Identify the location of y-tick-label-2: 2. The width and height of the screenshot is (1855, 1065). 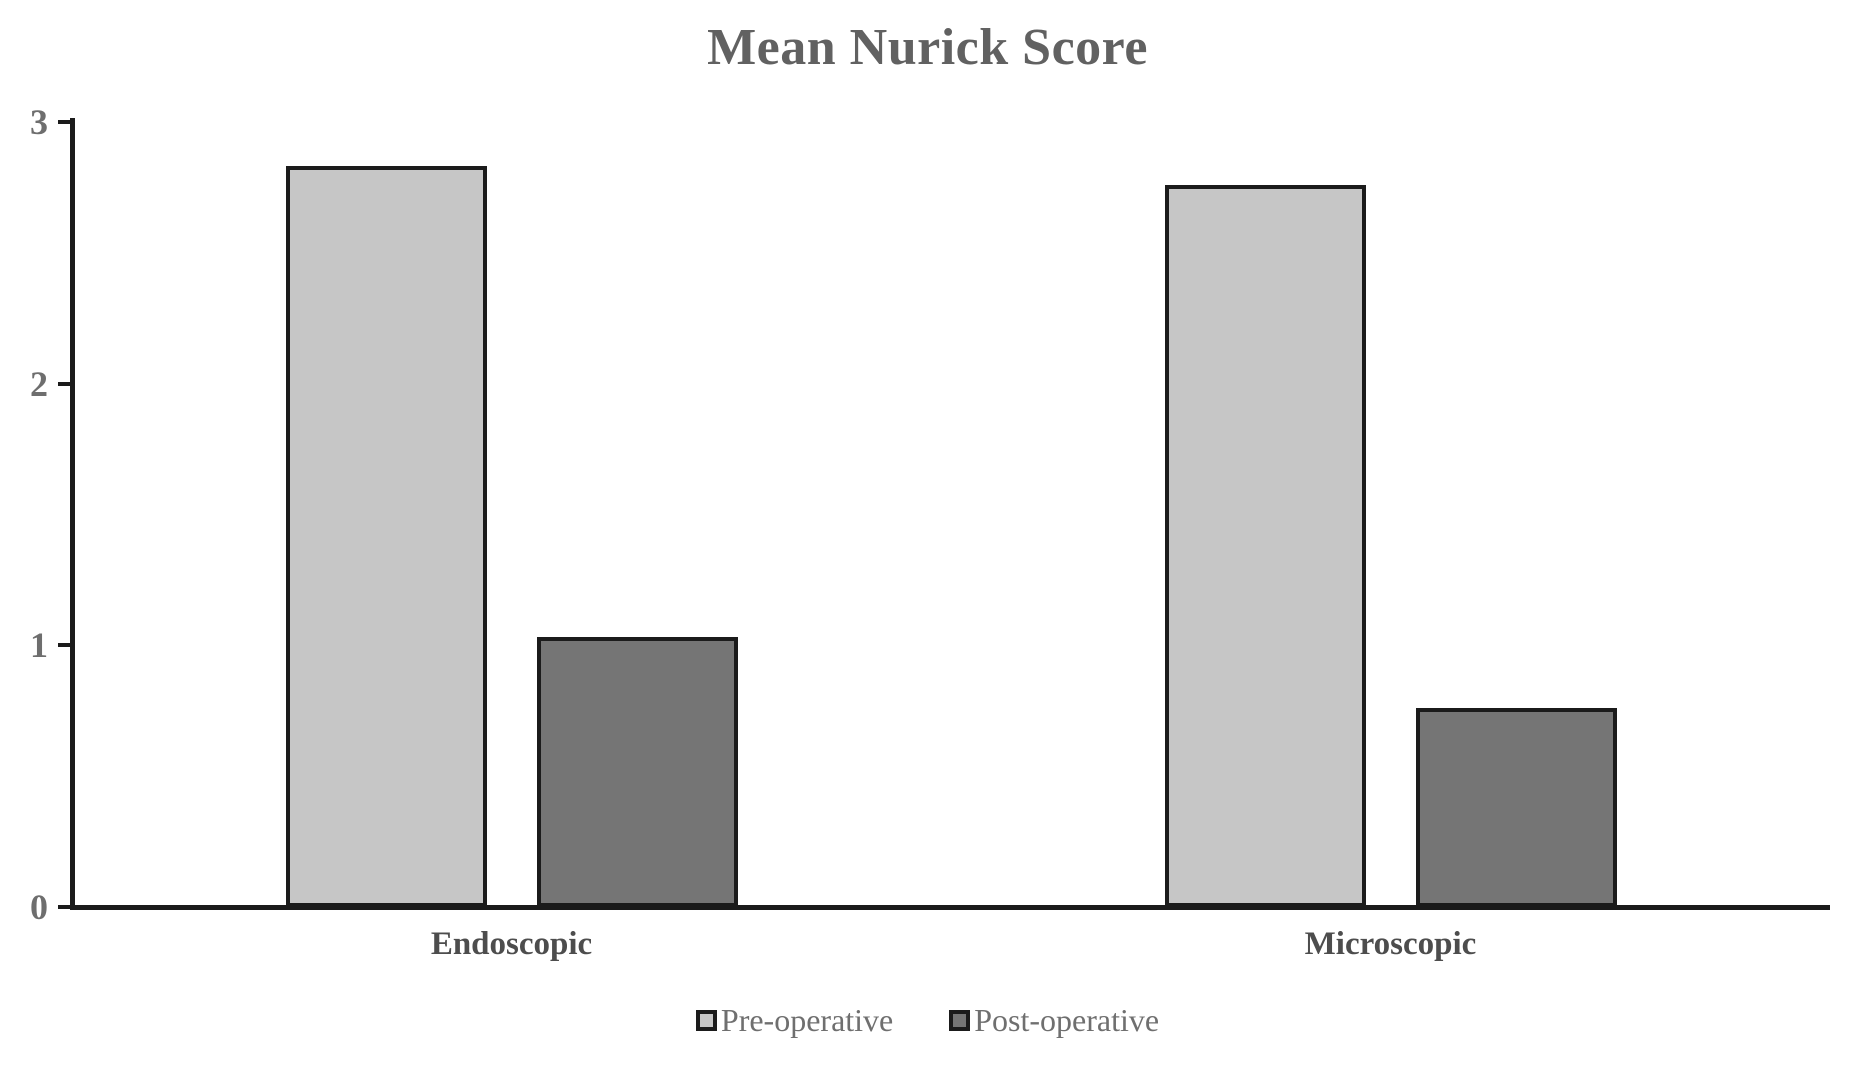
(39, 383).